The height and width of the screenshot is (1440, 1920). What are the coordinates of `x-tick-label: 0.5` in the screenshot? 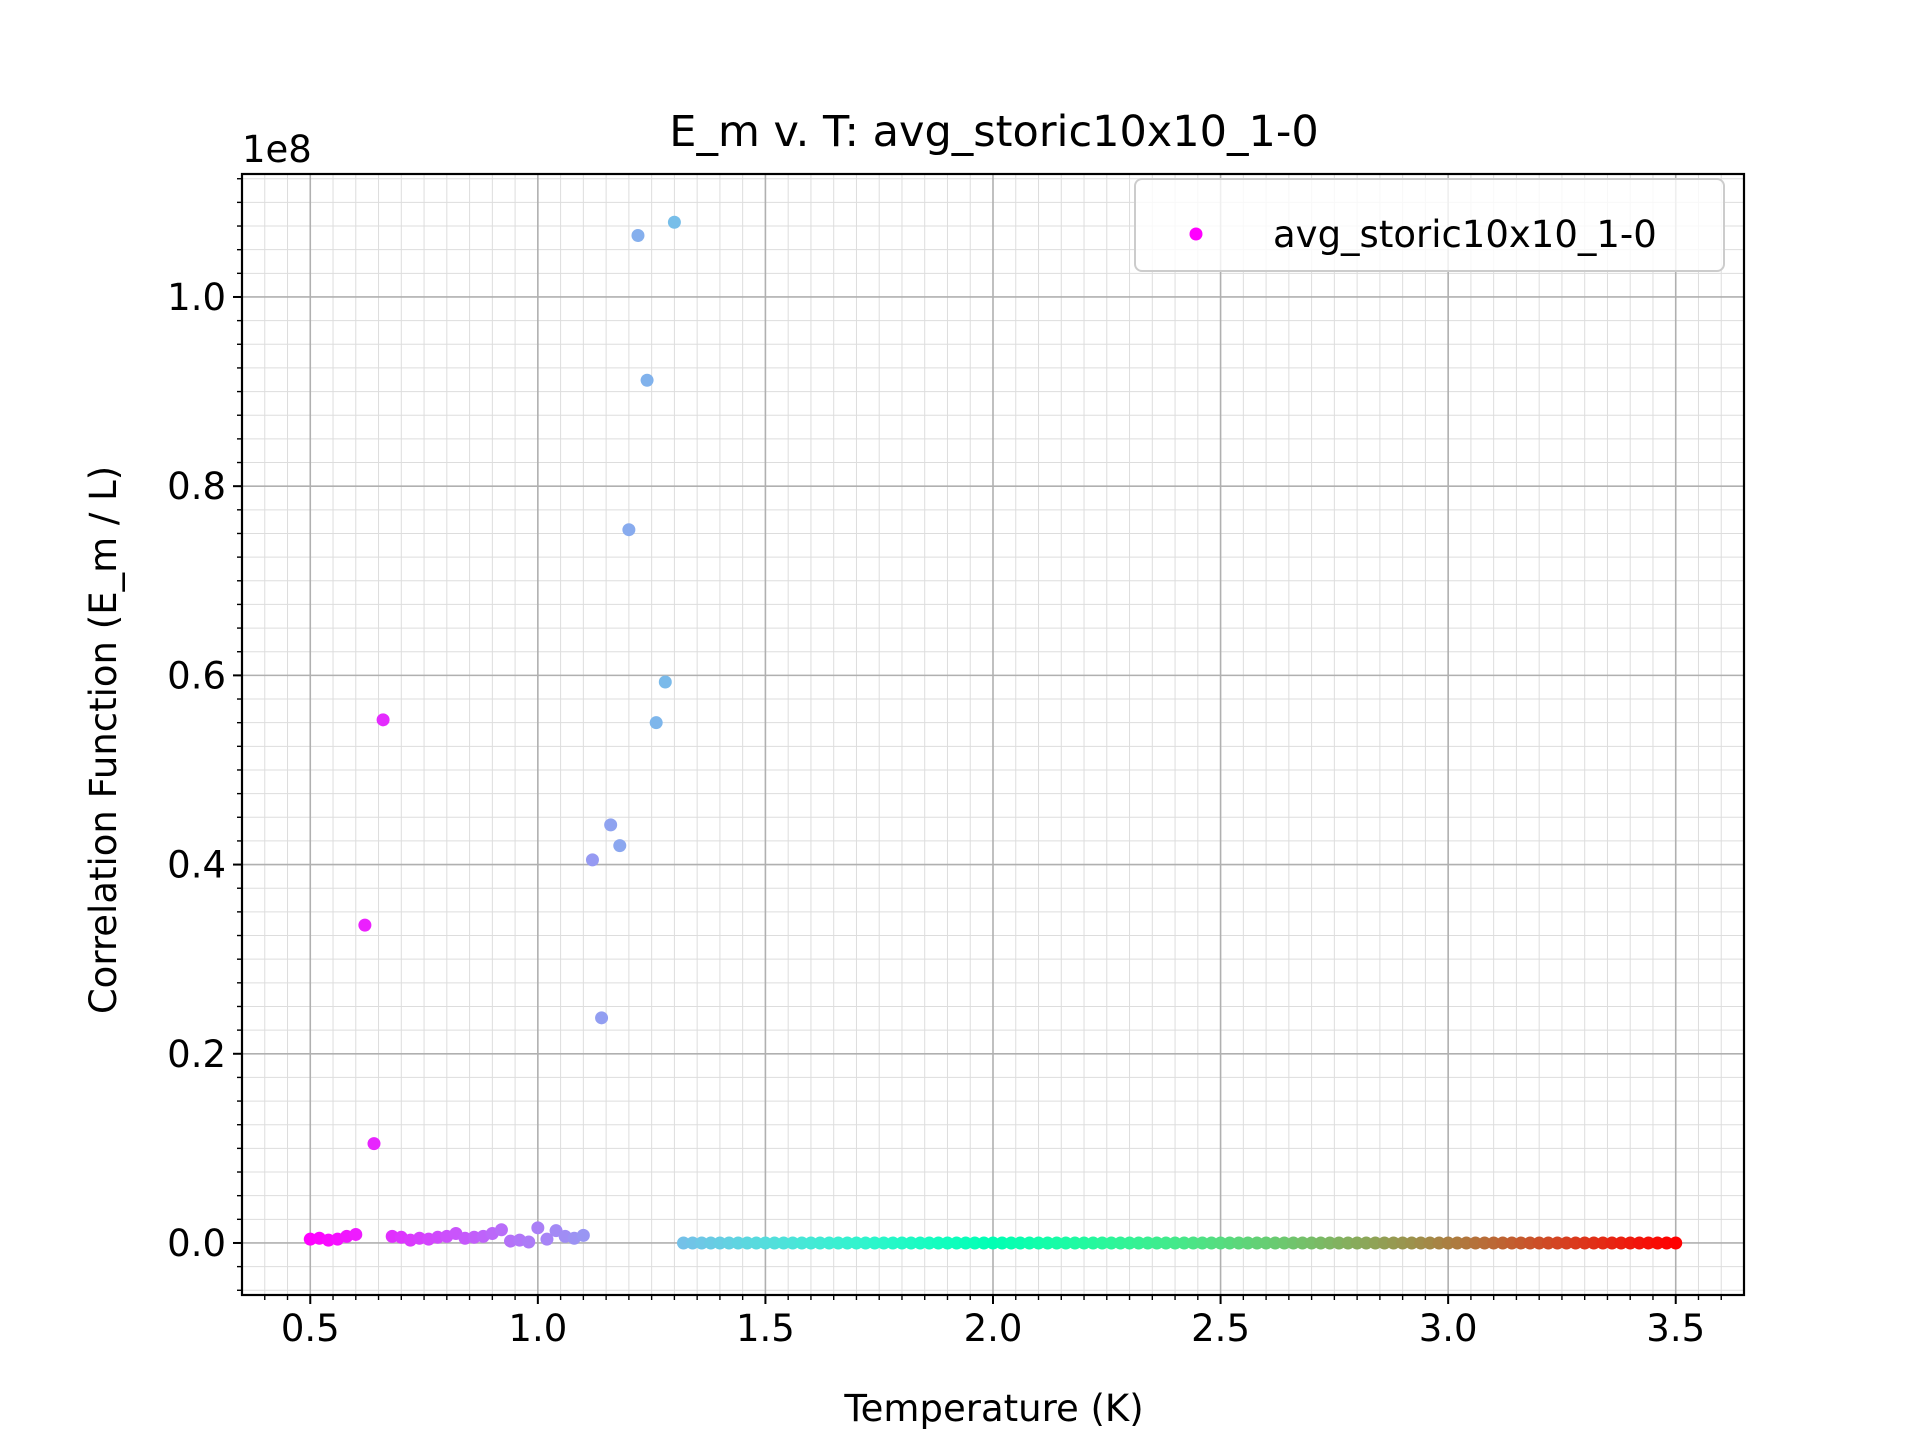 It's located at (310, 1328).